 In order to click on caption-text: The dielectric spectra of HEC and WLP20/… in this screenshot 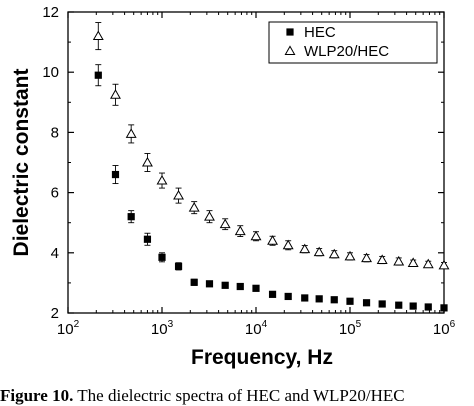, I will do `click(239, 395)`.